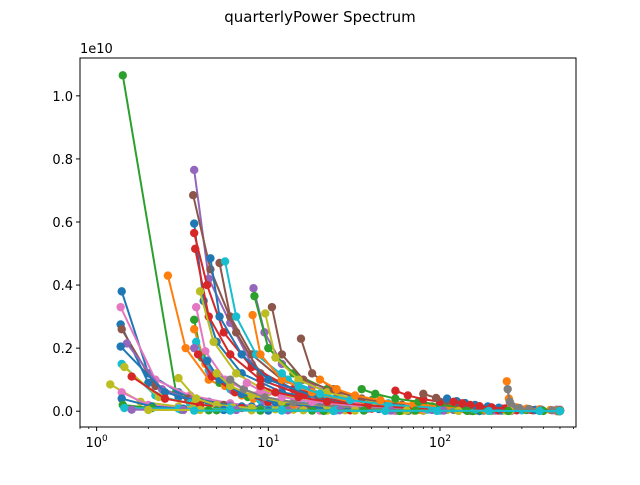 This screenshot has width=640, height=485. What do you see at coordinates (96, 49) in the screenshot?
I see `y-offset-label: 1e10` at bounding box center [96, 49].